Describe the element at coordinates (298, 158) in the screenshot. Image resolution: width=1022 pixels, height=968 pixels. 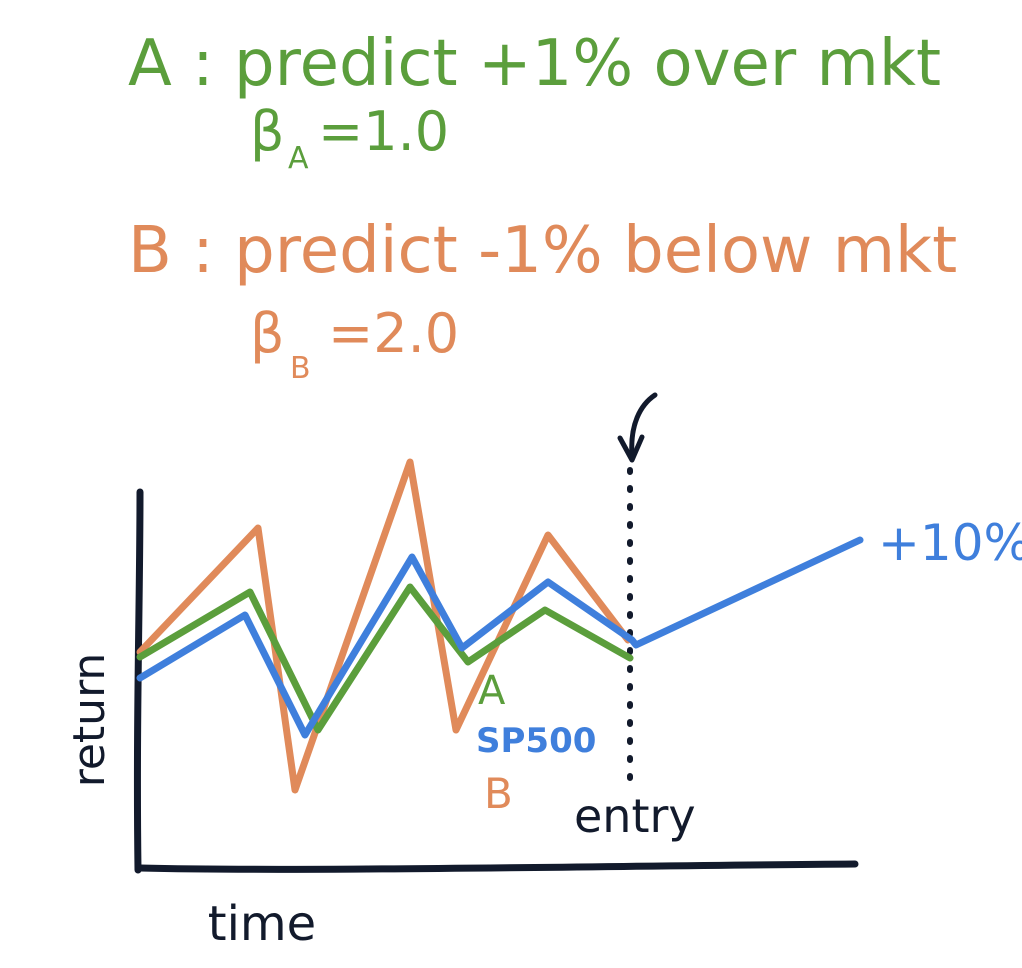
I see `beta-a-subscript: A` at that location.